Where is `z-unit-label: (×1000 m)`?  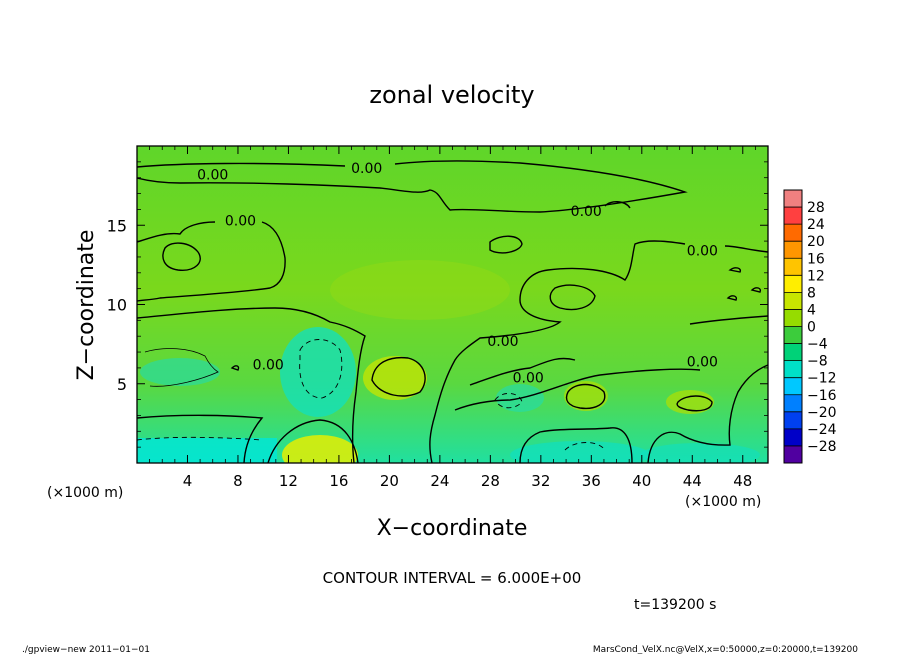
z-unit-label: (×1000 m) is located at coordinates (85, 493).